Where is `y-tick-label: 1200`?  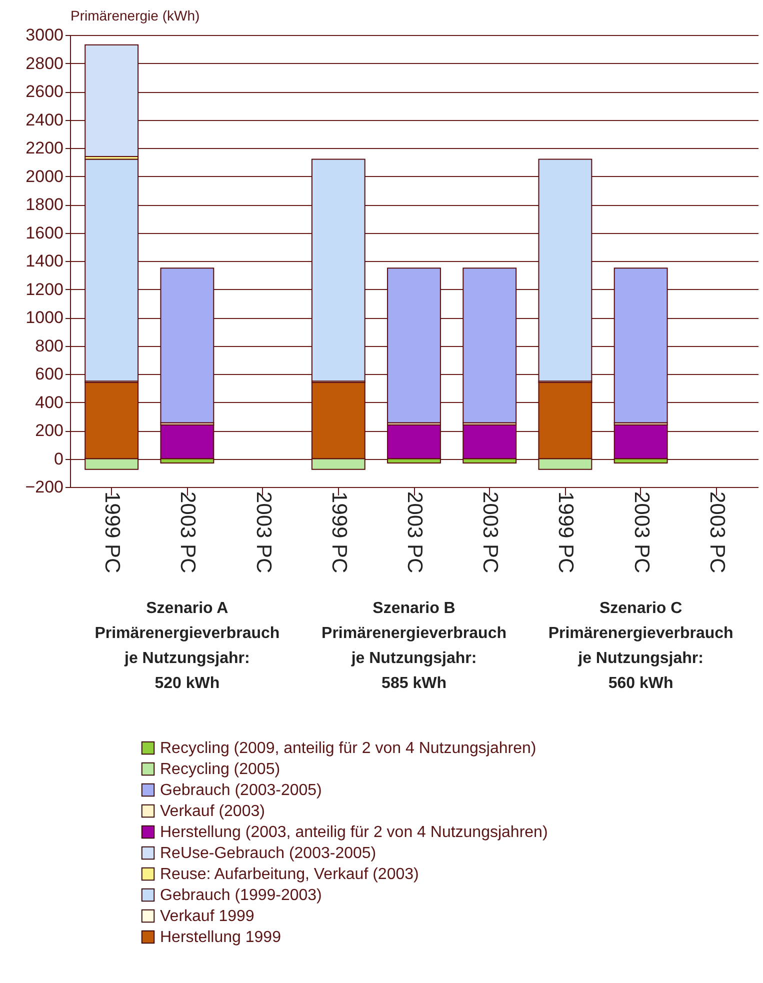
y-tick-label: 1200 is located at coordinates (45, 289).